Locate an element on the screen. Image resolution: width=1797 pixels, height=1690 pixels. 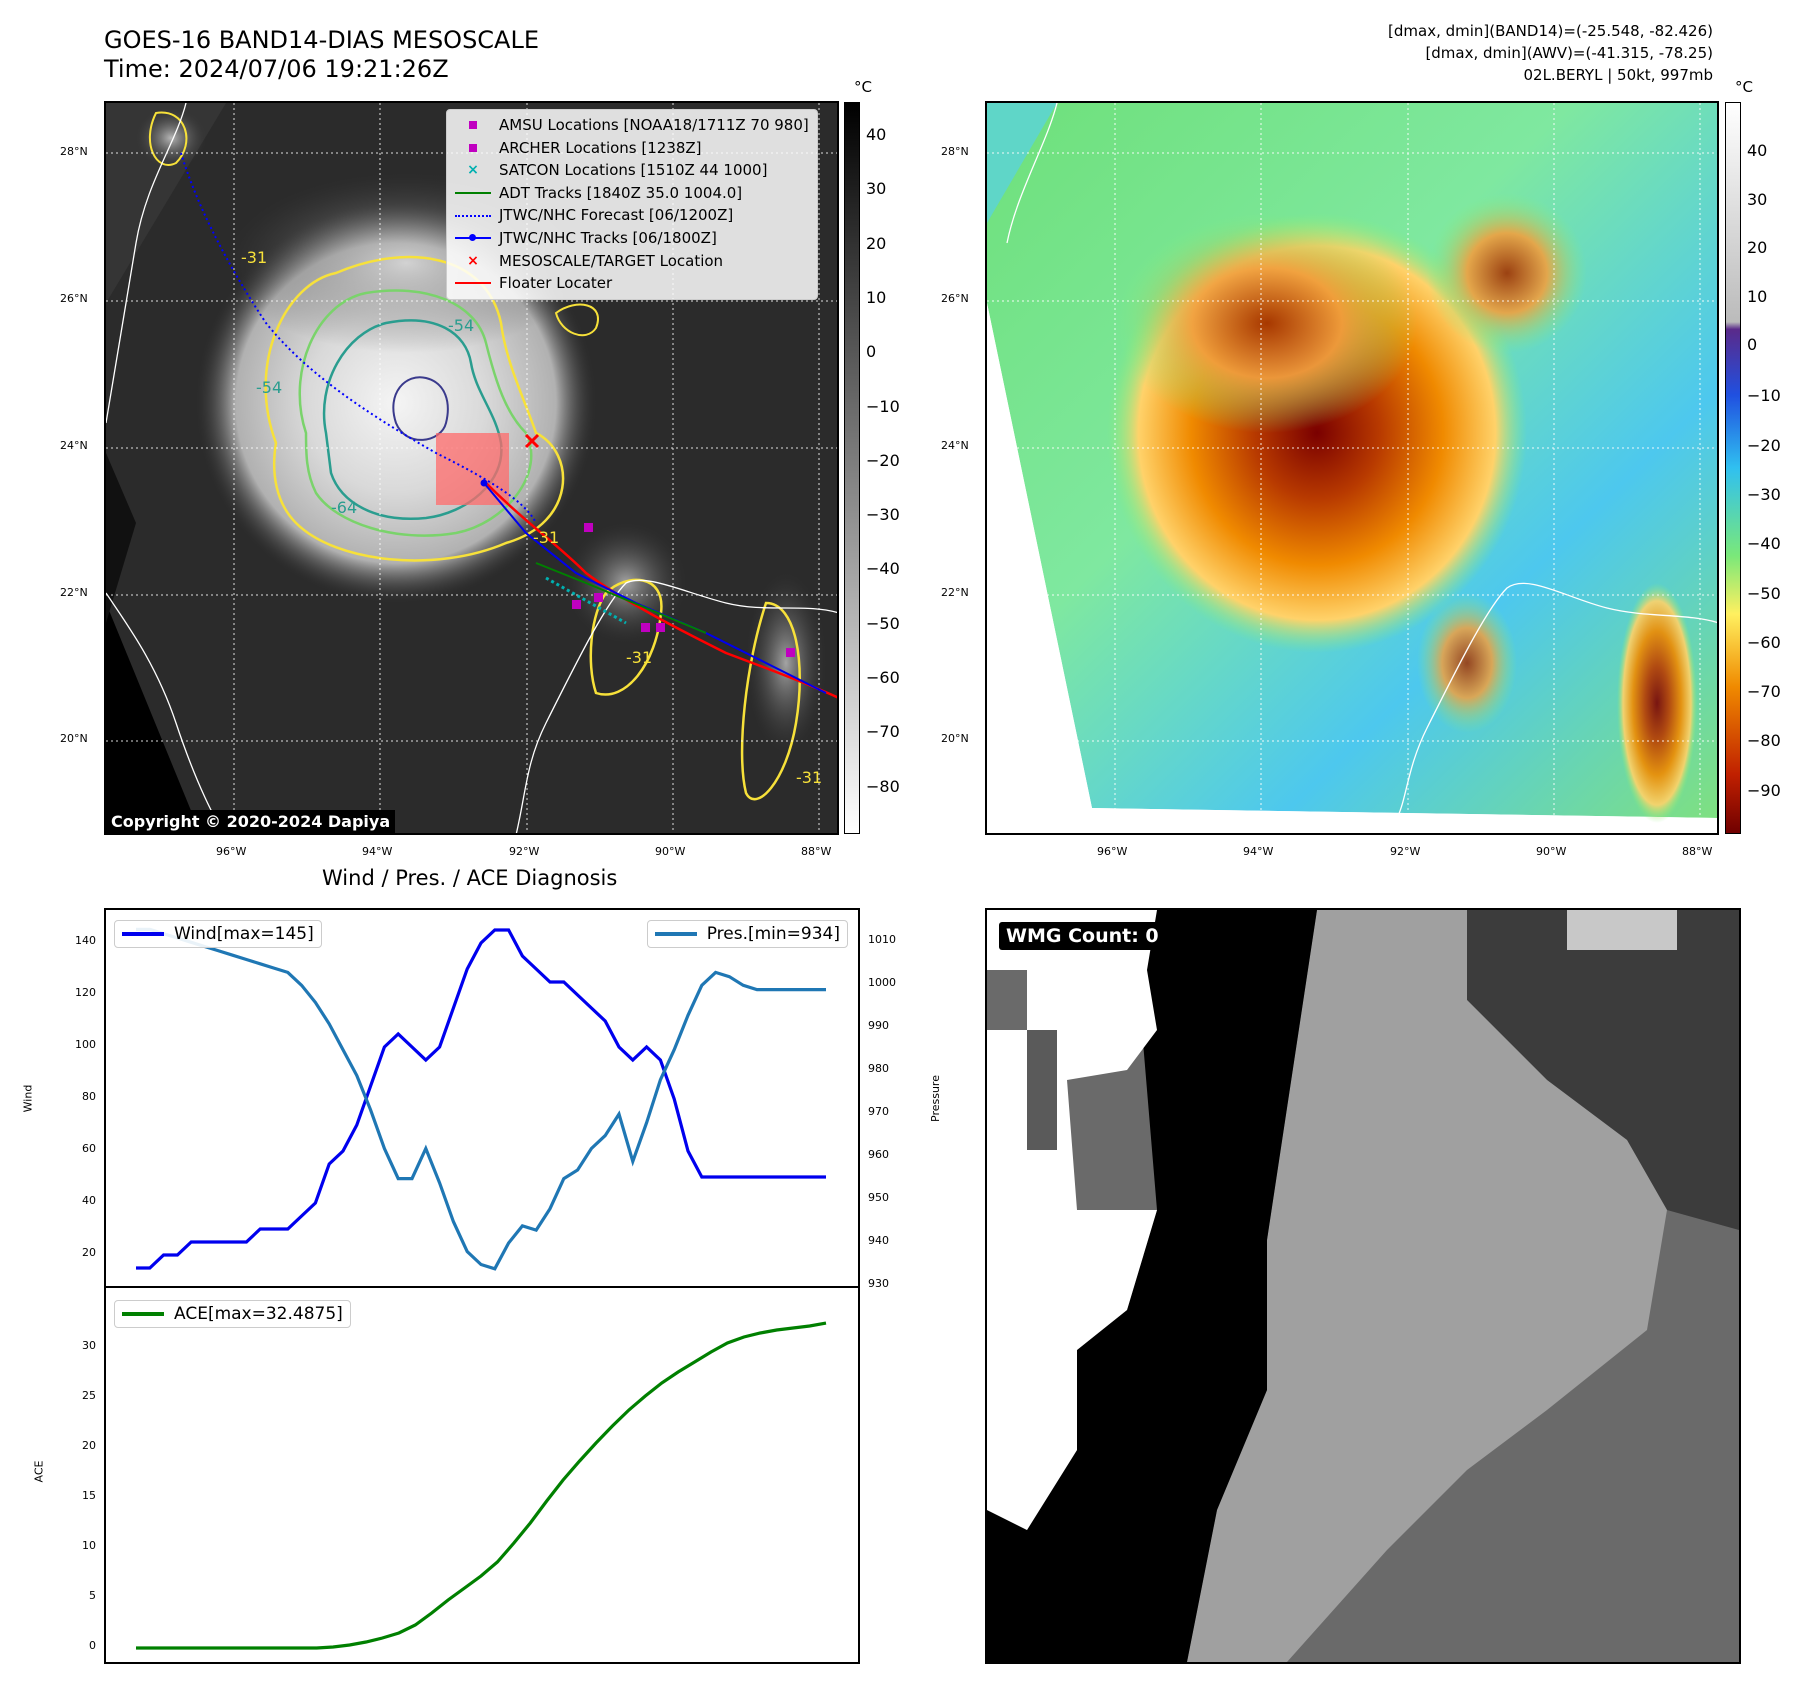
ace-tick: 5 is located at coordinates (92, 1595).